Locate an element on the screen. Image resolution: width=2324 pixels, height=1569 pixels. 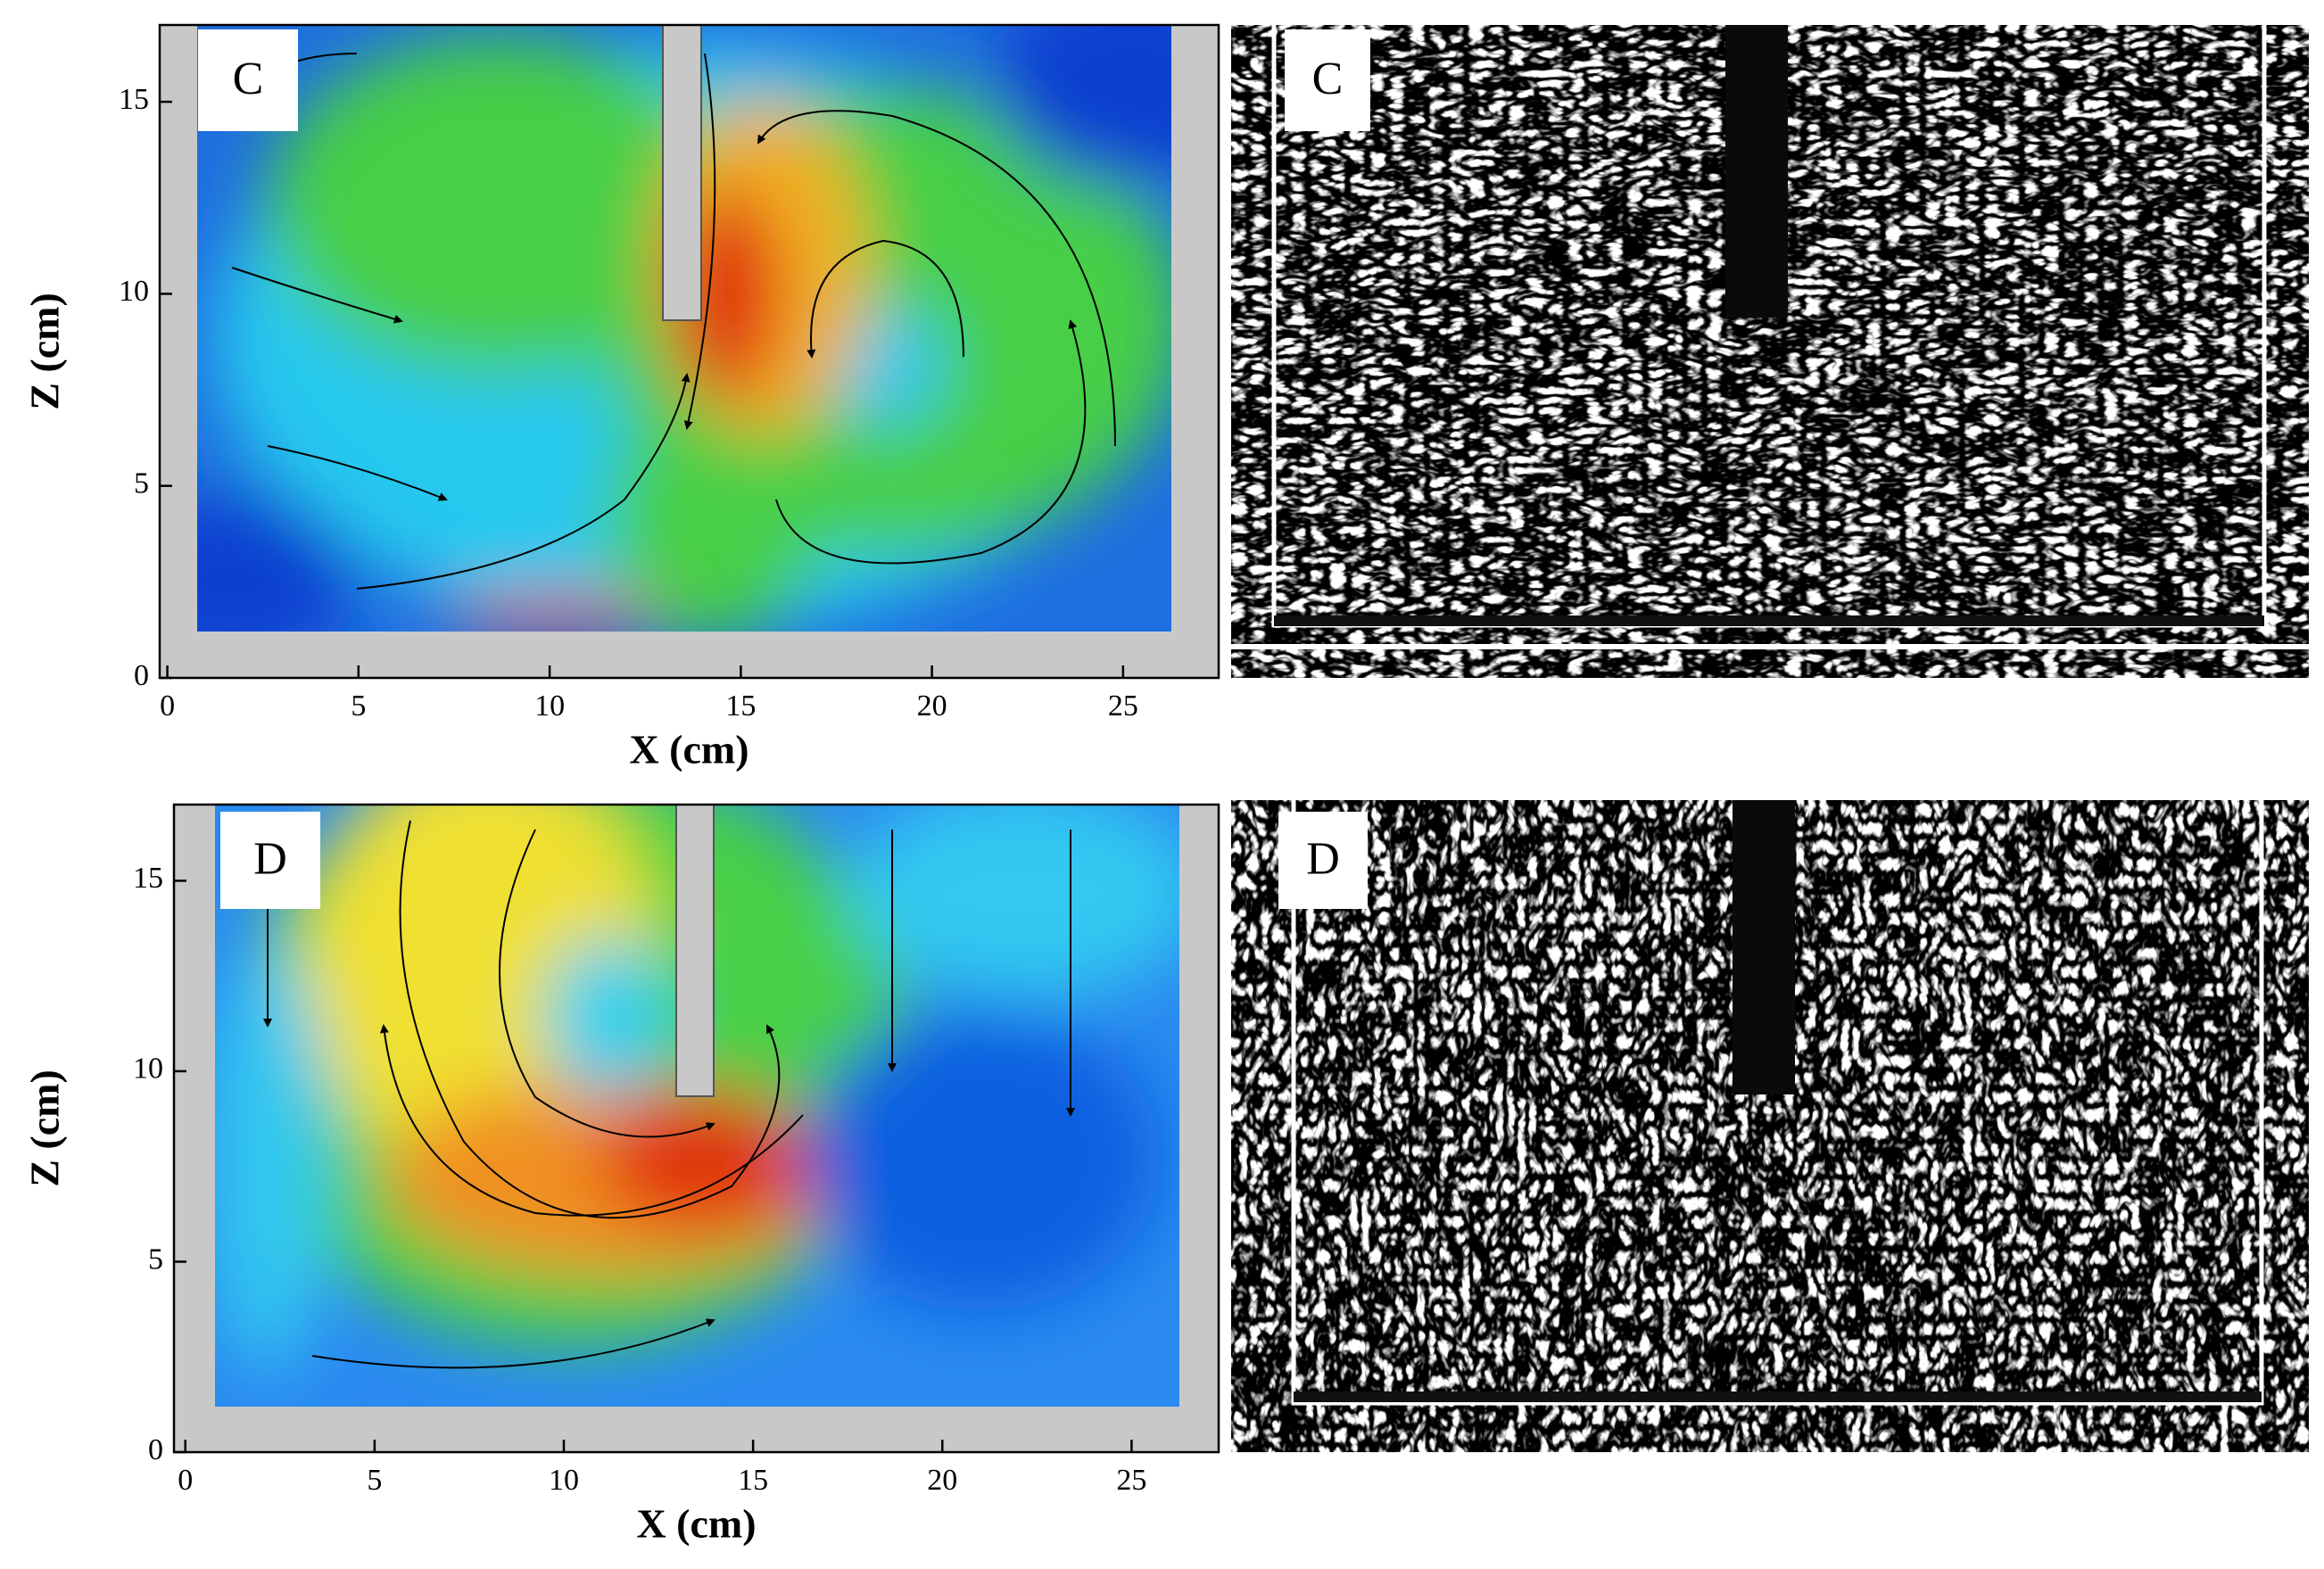
photo-label: D is located at coordinates (1323, 858).